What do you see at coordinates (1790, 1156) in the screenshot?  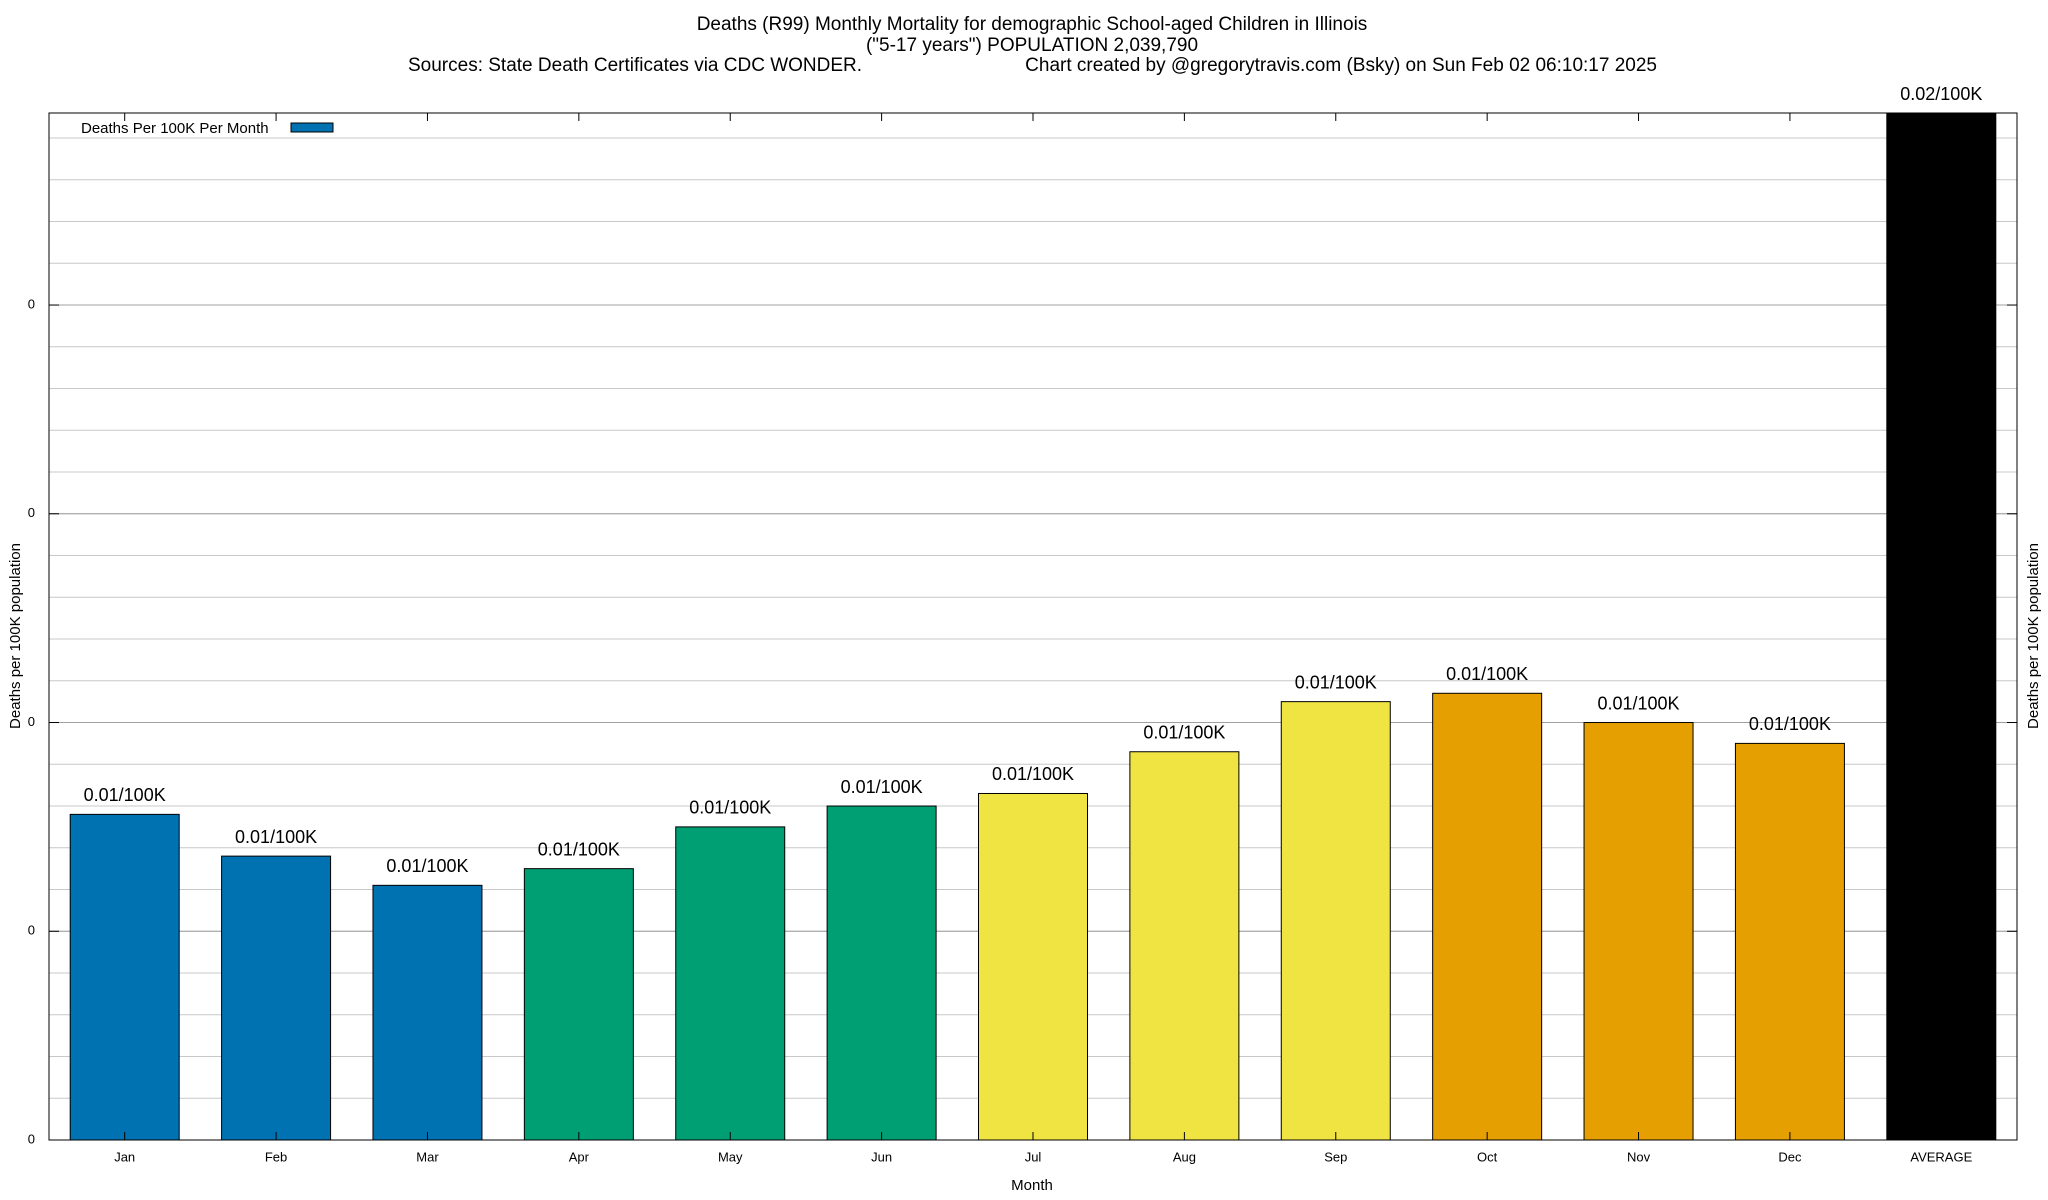 I see `x-tick-label: Dec` at bounding box center [1790, 1156].